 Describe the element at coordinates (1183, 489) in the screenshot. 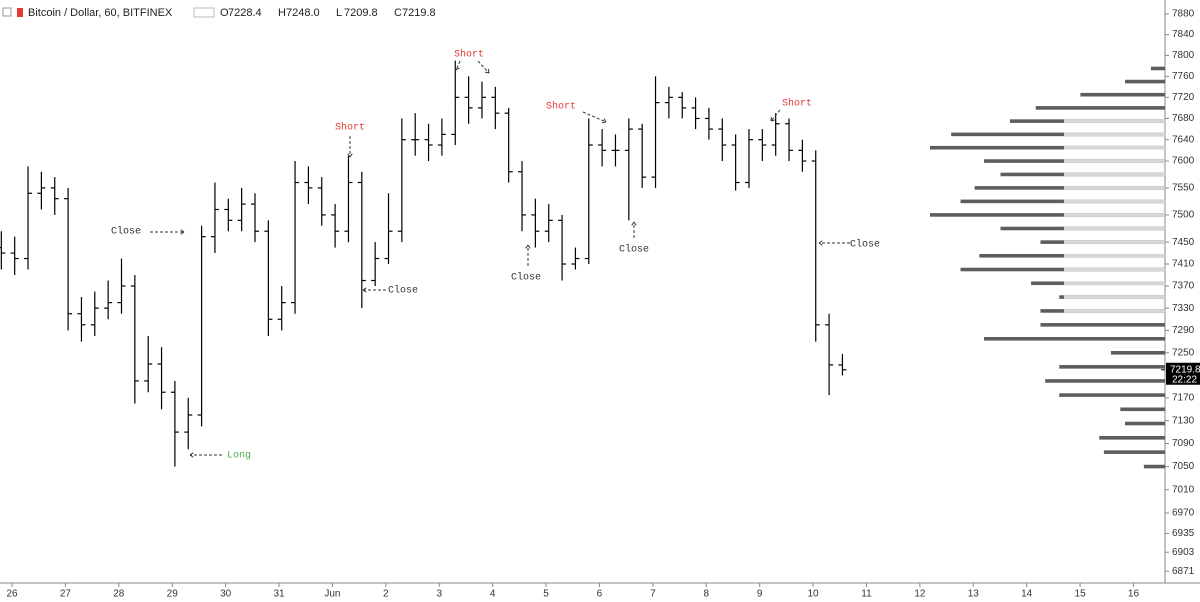

I see `y-tick-label: 7010` at that location.